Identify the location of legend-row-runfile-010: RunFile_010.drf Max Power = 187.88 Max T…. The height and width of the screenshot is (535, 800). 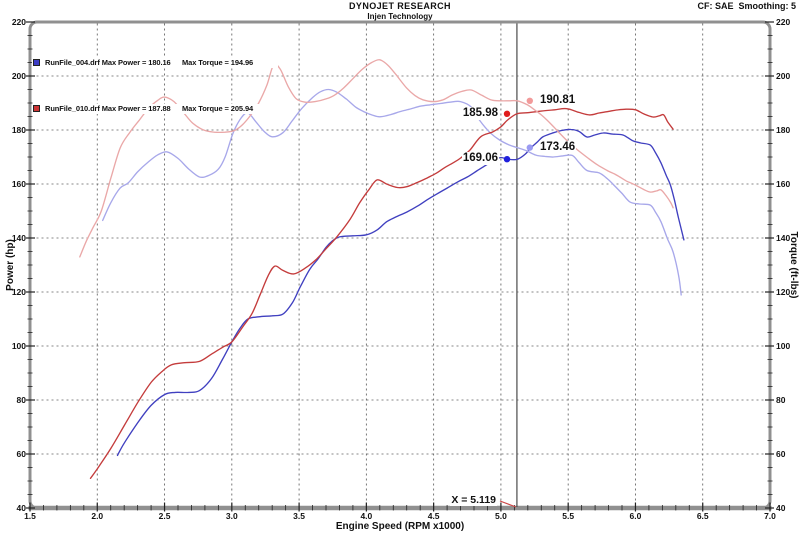
(155, 109).